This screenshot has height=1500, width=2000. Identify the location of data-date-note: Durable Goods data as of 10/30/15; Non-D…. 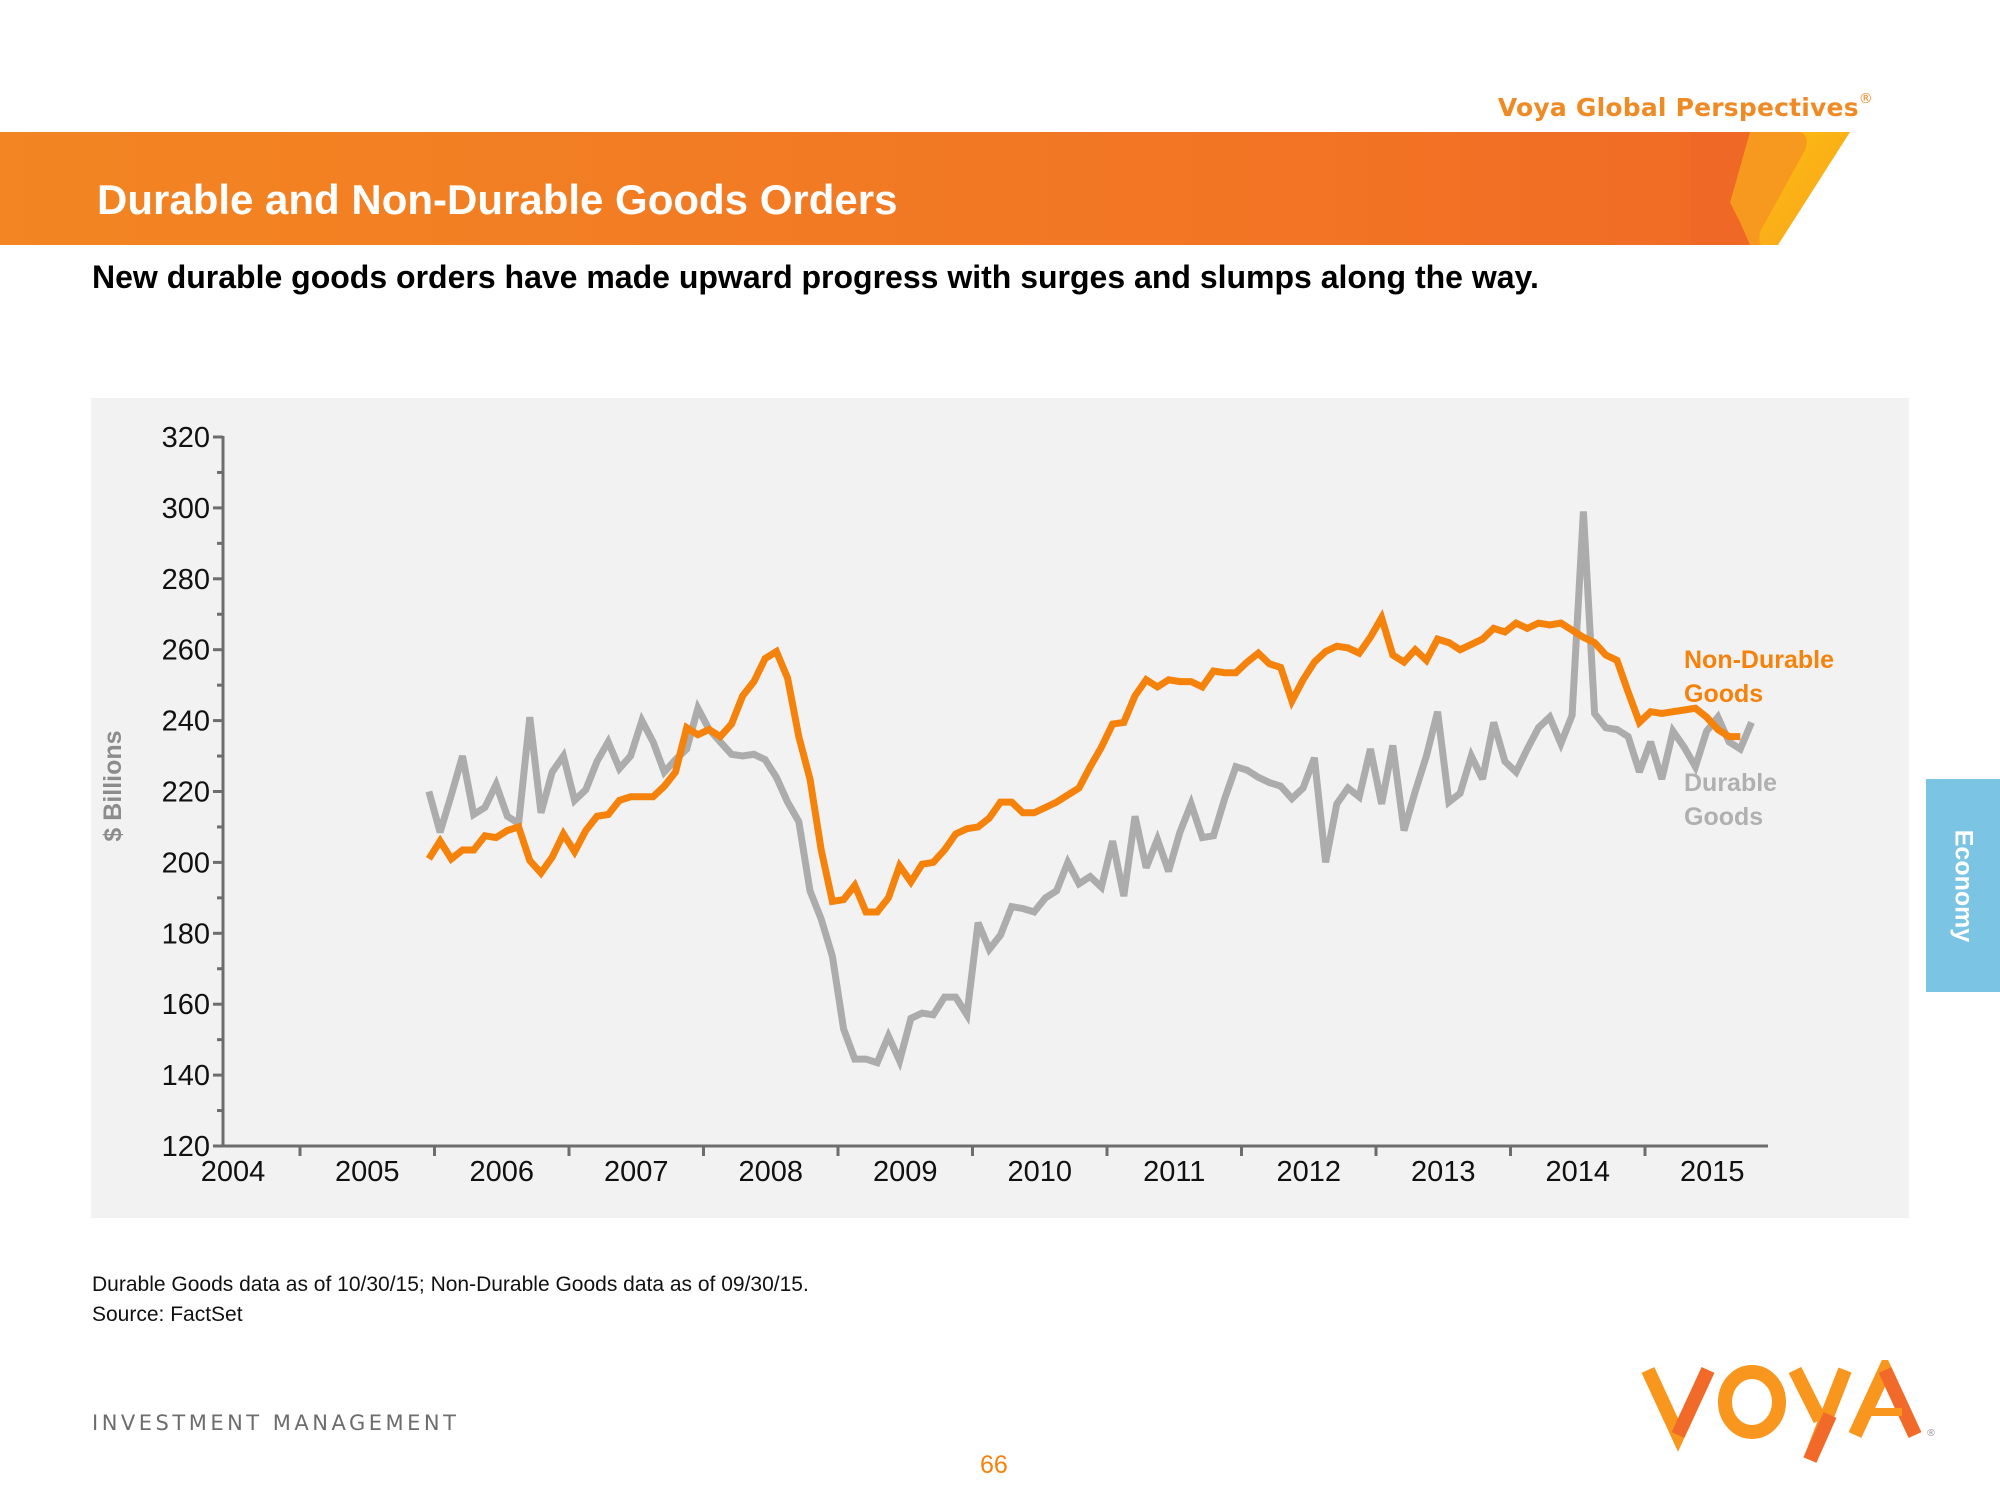
(450, 1284).